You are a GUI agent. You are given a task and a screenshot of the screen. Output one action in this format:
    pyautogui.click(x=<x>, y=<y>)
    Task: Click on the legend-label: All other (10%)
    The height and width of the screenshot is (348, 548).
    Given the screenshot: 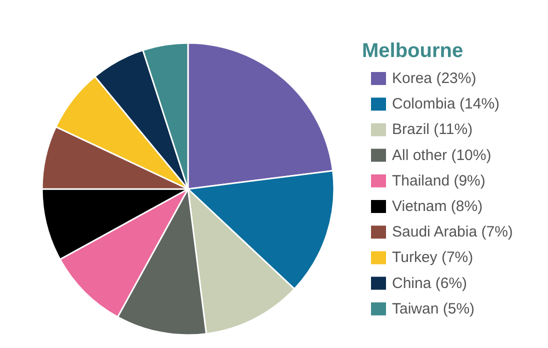 What is the action you would take?
    pyautogui.click(x=442, y=155)
    